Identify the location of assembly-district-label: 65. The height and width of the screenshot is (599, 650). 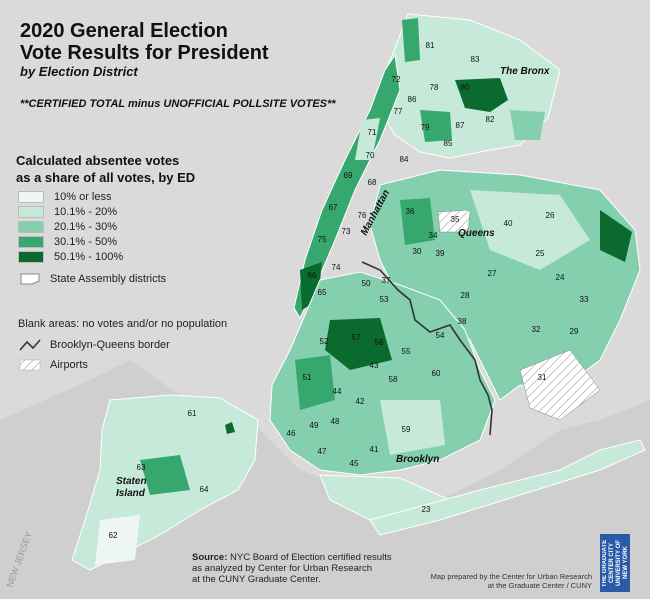
(322, 292).